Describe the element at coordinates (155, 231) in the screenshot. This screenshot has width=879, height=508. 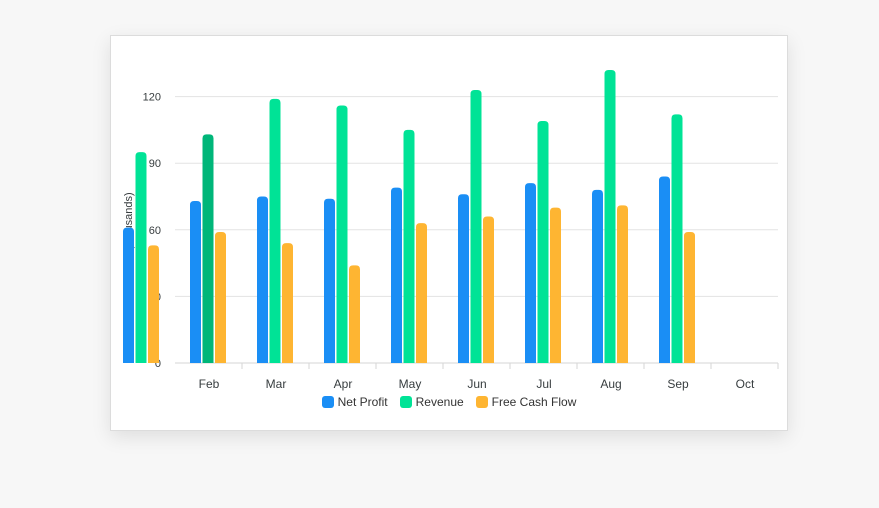
I see `y-tick-label: 60` at that location.